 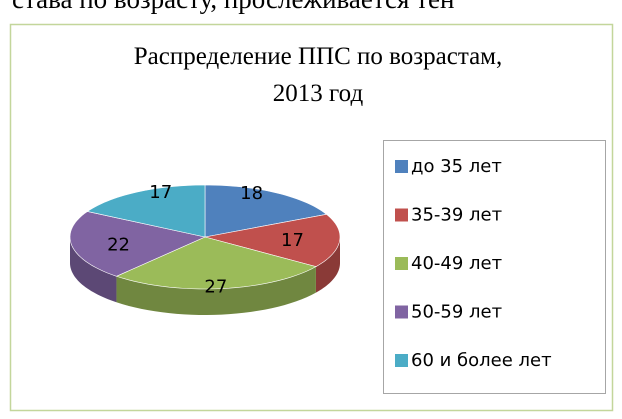 What do you see at coordinates (318, 75) in the screenshot?
I see `chart-title: Распределение ППС по возрастам, 2013 год` at bounding box center [318, 75].